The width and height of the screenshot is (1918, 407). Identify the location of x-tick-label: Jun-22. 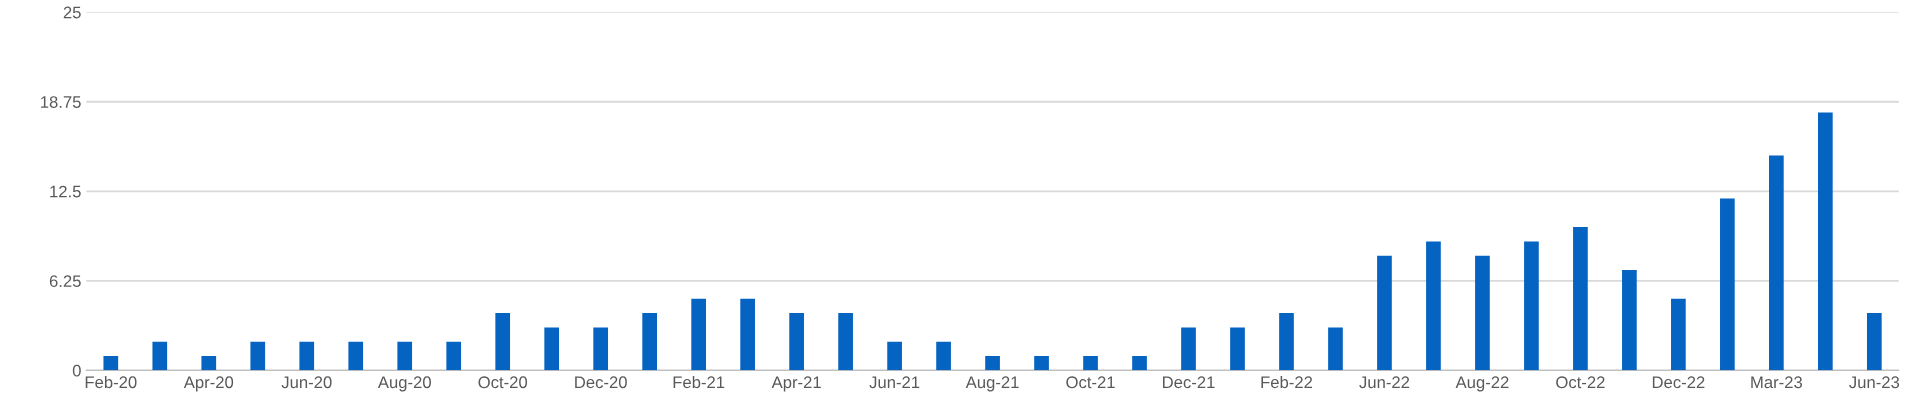
(1384, 382).